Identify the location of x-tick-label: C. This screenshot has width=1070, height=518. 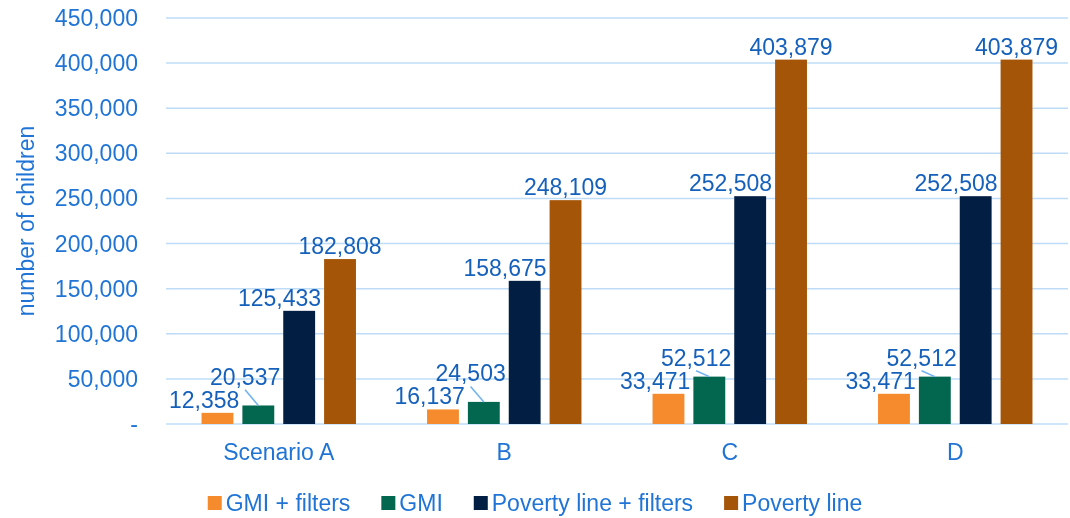
(730, 452).